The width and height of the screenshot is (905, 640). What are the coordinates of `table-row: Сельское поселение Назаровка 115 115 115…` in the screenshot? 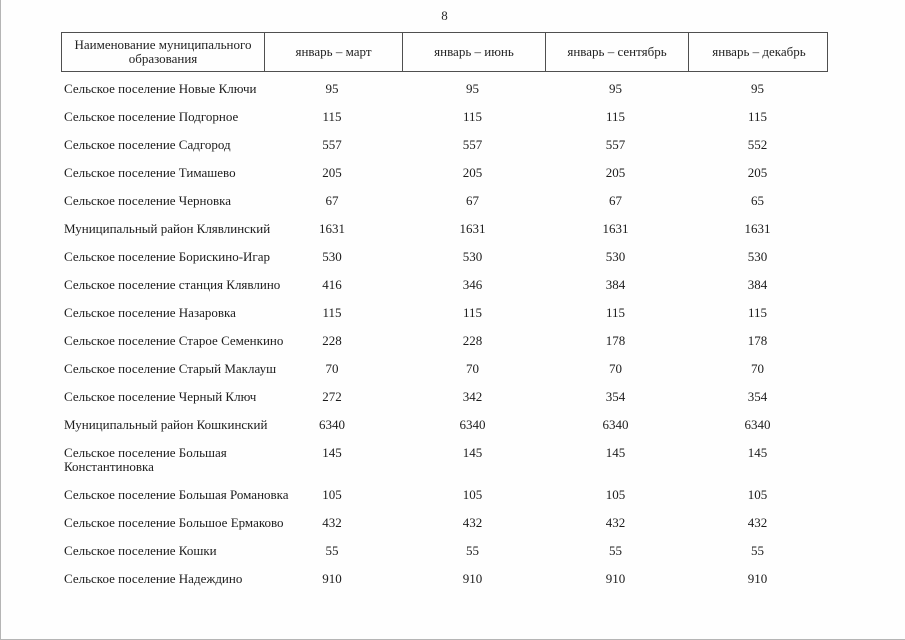 It's located at (444, 316).